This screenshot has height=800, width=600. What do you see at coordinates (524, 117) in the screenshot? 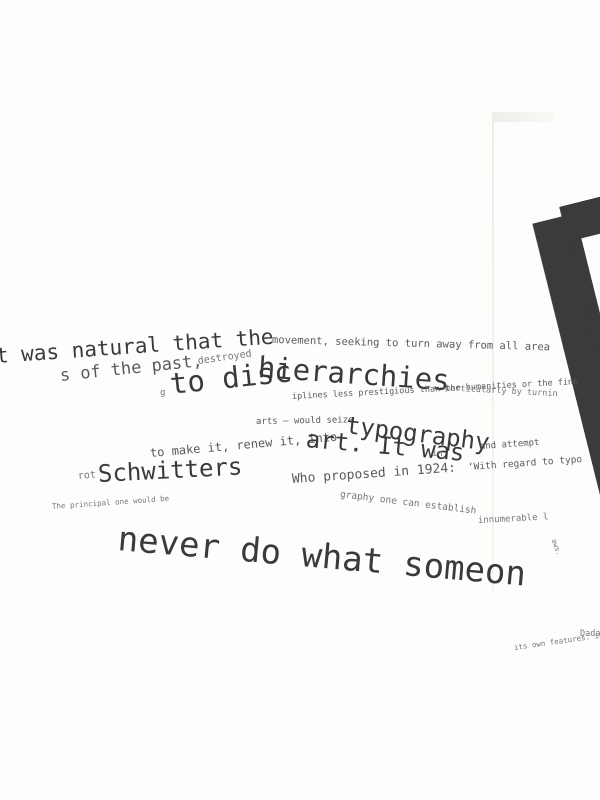
I see `paper-edge-fold` at bounding box center [524, 117].